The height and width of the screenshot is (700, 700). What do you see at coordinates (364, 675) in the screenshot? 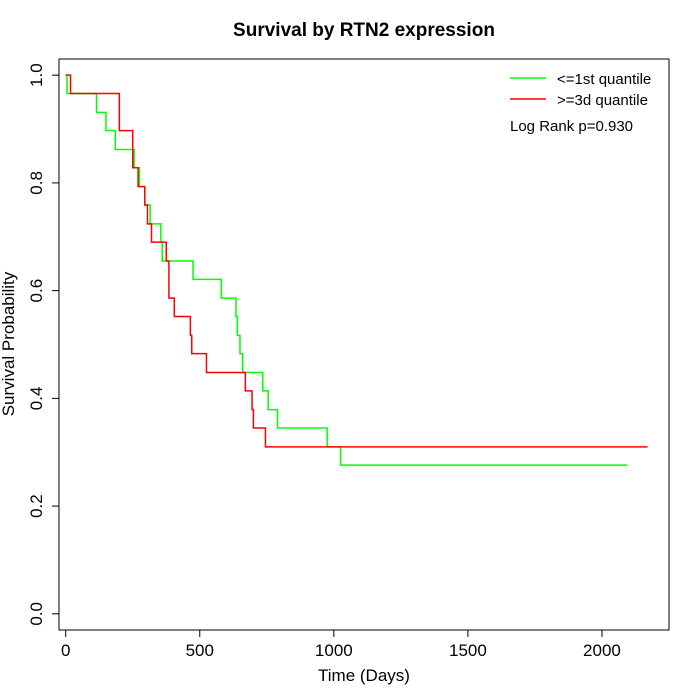
I see `x-axis-label: Time (Days)` at bounding box center [364, 675].